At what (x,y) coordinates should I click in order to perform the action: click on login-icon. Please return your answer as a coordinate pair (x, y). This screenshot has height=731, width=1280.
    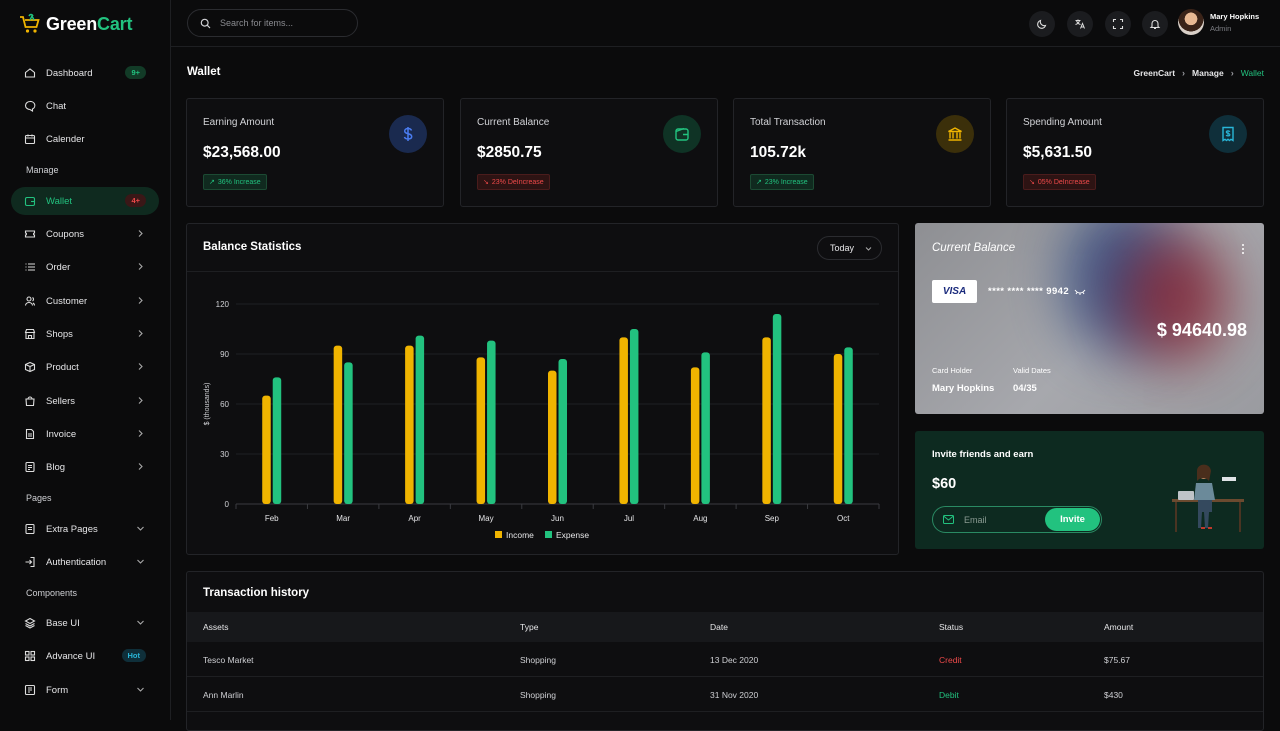
    Looking at the image, I should click on (30, 562).